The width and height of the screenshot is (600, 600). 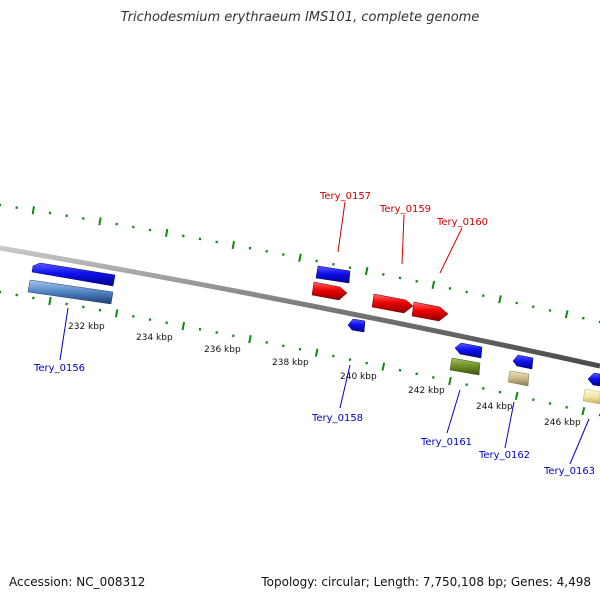 What do you see at coordinates (329, 291) in the screenshot?
I see `gene-tery-0157-arrow` at bounding box center [329, 291].